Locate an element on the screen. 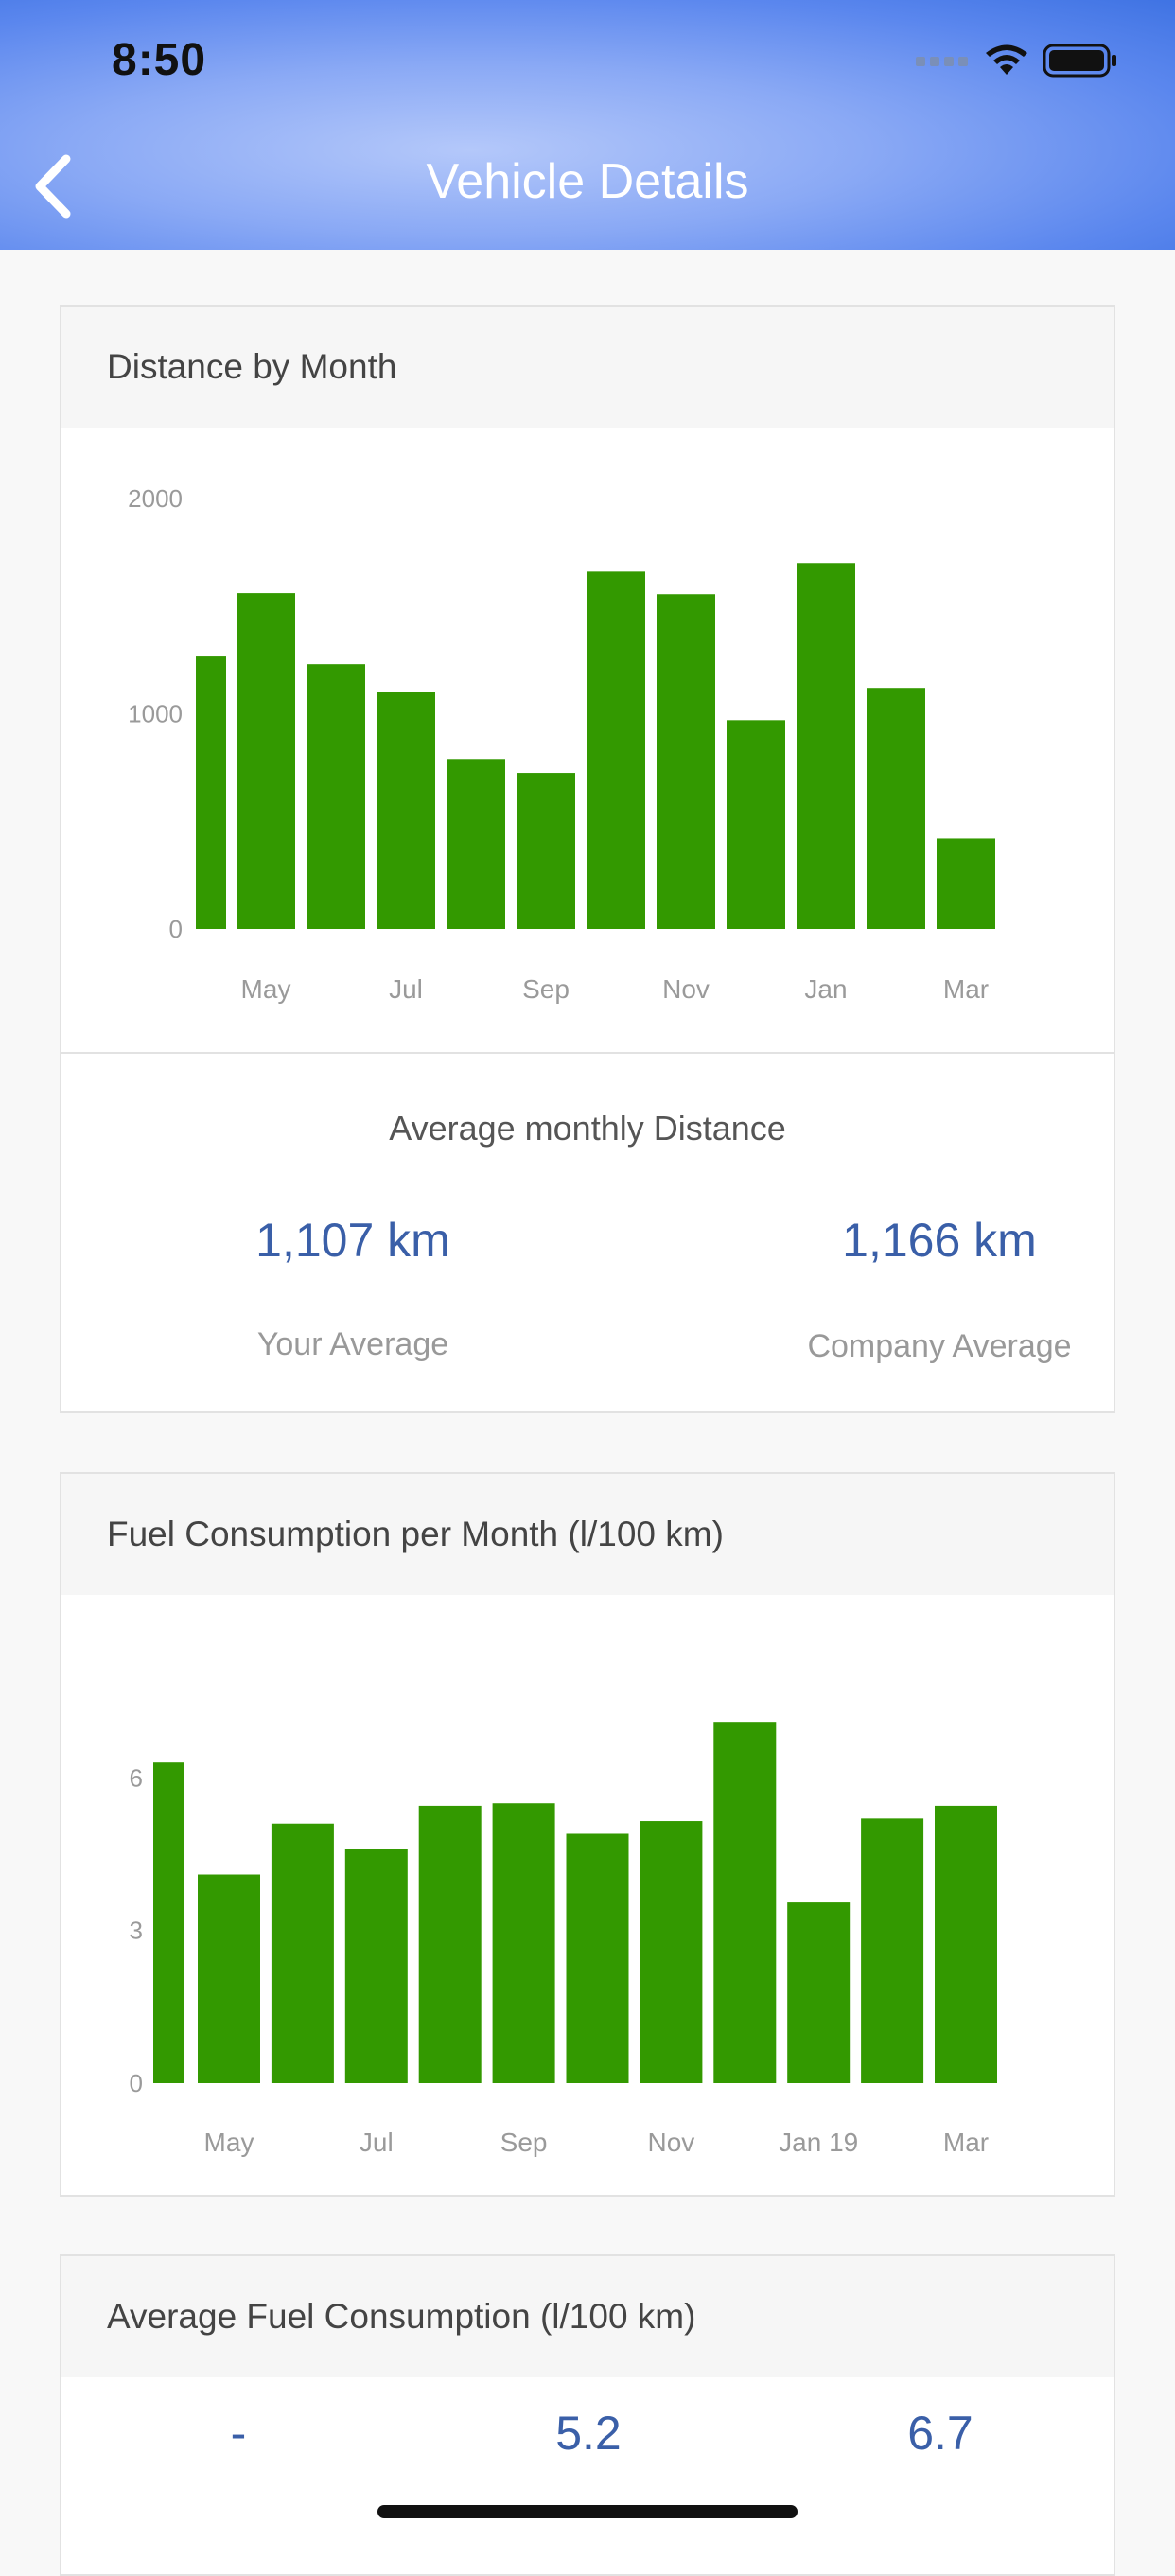 The image size is (1175, 2576). battery-icon is located at coordinates (1079, 61).